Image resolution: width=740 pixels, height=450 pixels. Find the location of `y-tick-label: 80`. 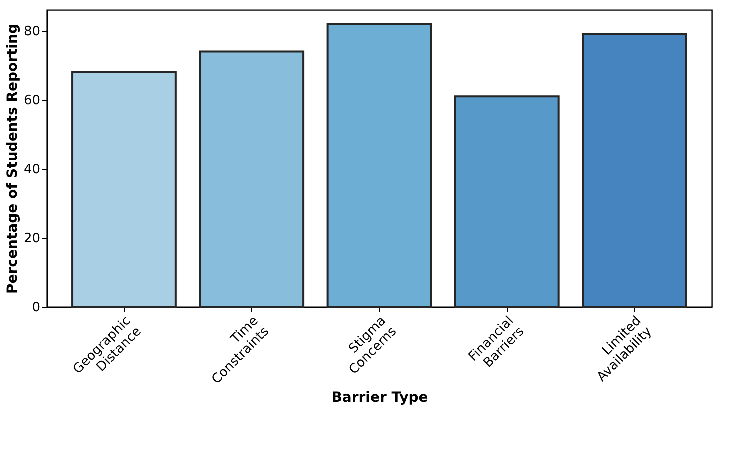

y-tick-label: 80 is located at coordinates (32, 32).